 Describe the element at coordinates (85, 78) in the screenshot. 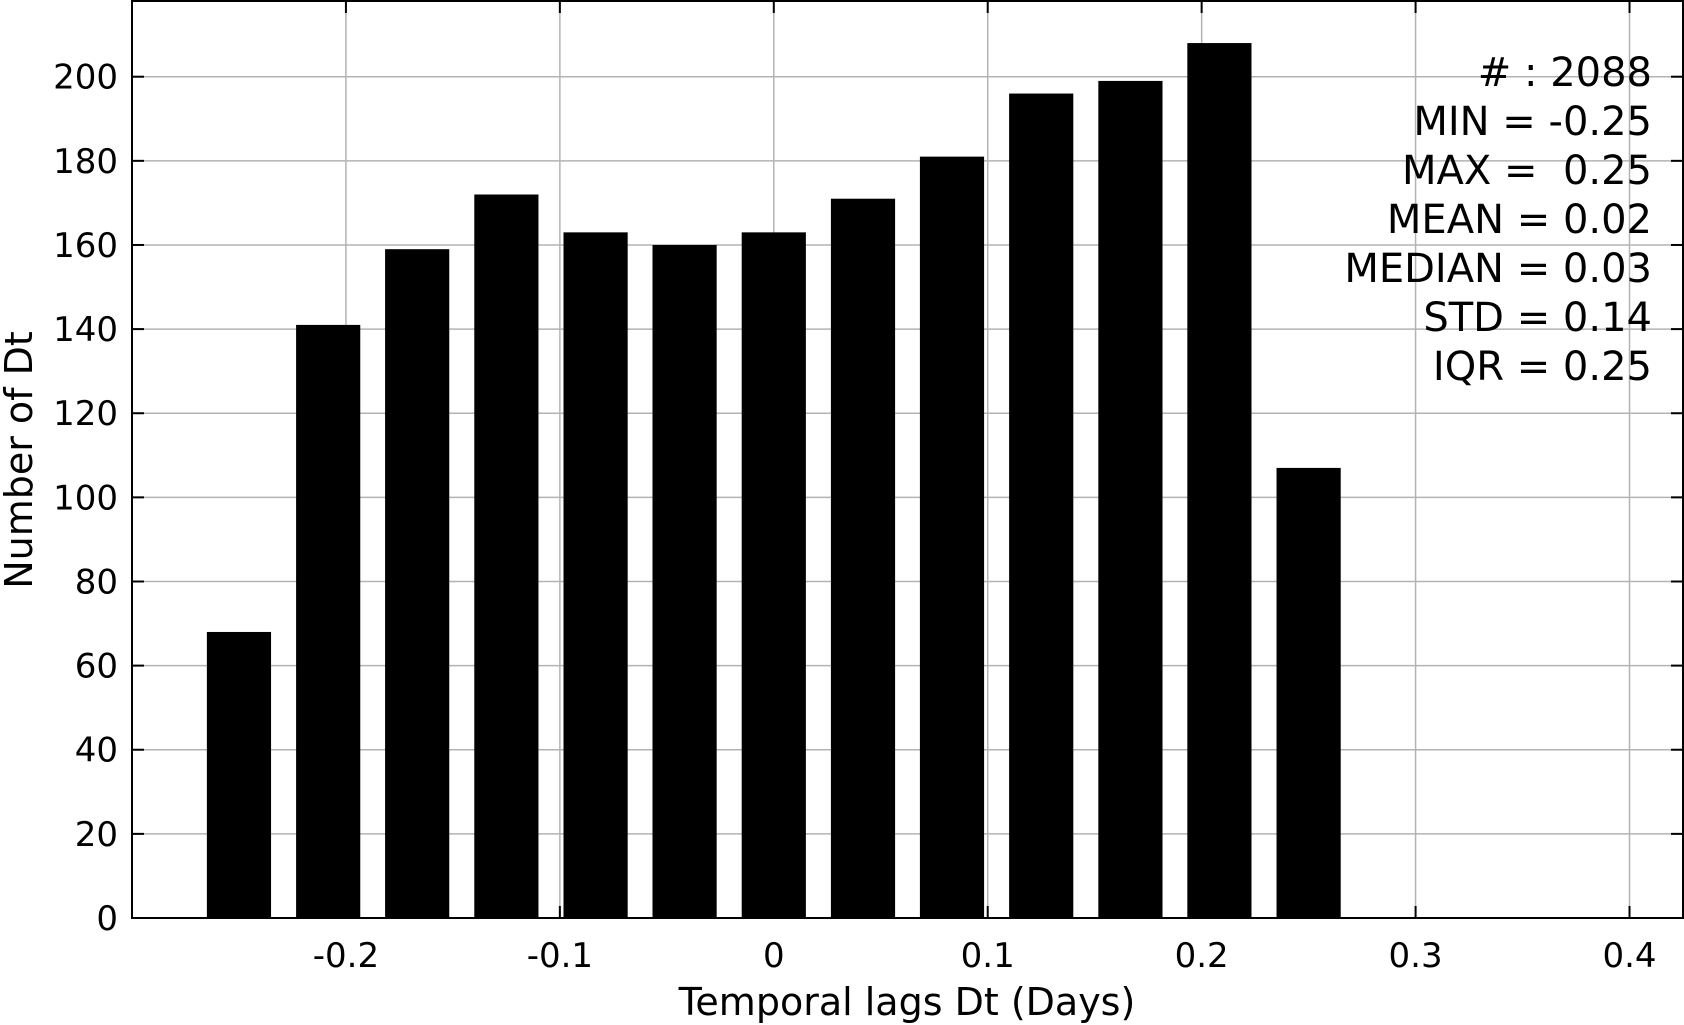

I see `y-tick-label: 200` at that location.